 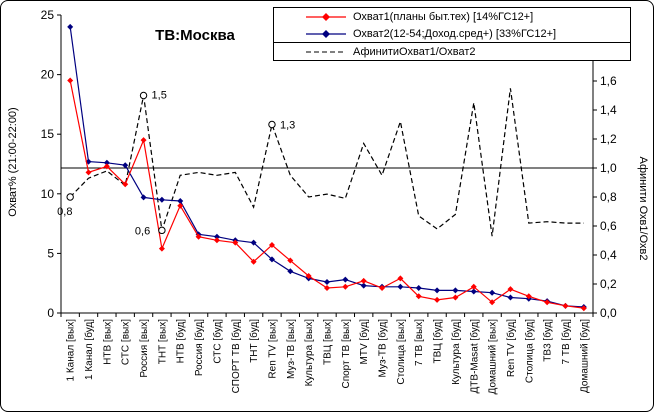 I want to click on right-tick-label: 0,0, so click(x=608, y=313).